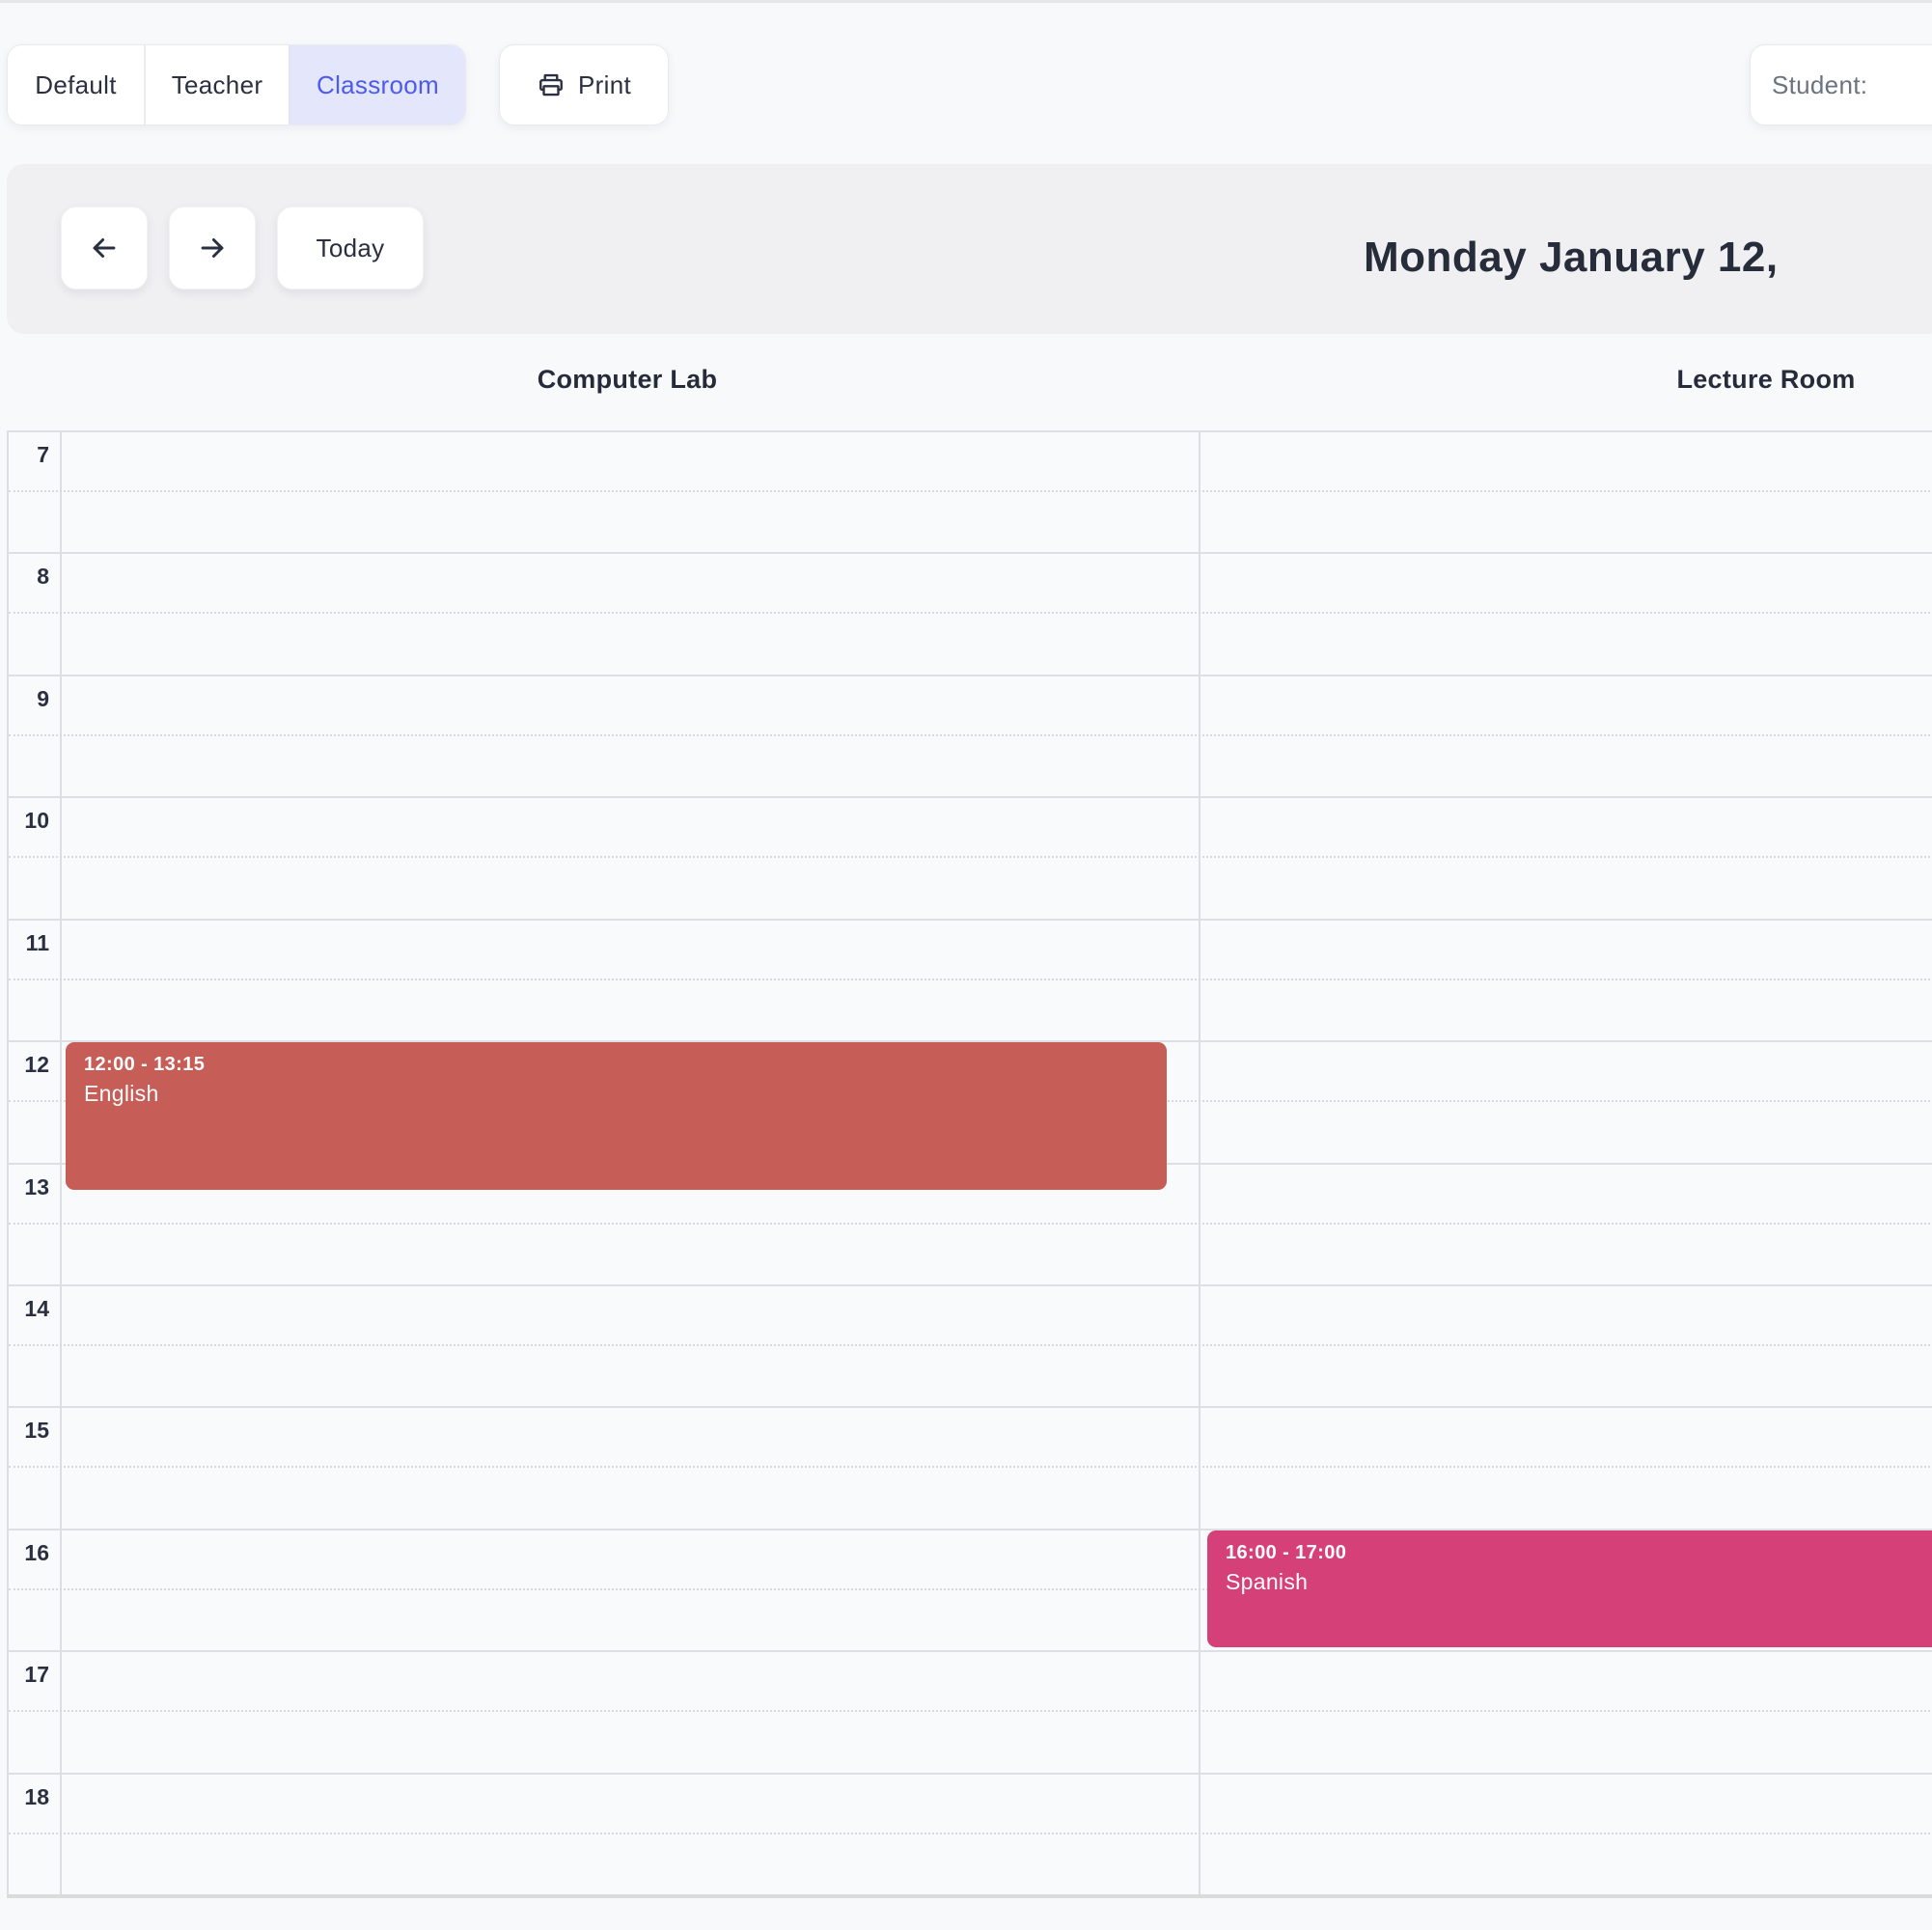  I want to click on hour-label: 7, so click(43, 454).